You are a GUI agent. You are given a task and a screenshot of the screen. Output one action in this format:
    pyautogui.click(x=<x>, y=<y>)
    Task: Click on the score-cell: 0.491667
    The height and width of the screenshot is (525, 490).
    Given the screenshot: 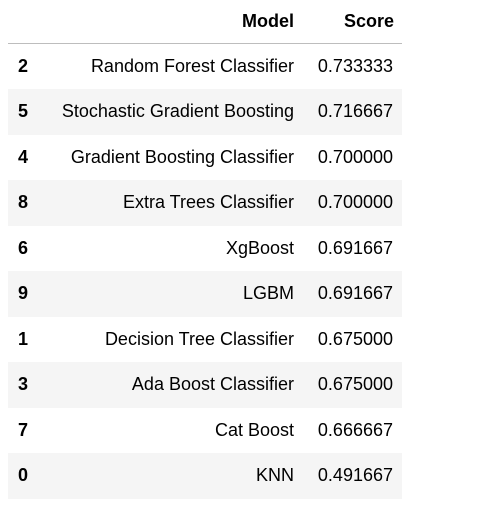 What is the action you would take?
    pyautogui.click(x=355, y=475)
    